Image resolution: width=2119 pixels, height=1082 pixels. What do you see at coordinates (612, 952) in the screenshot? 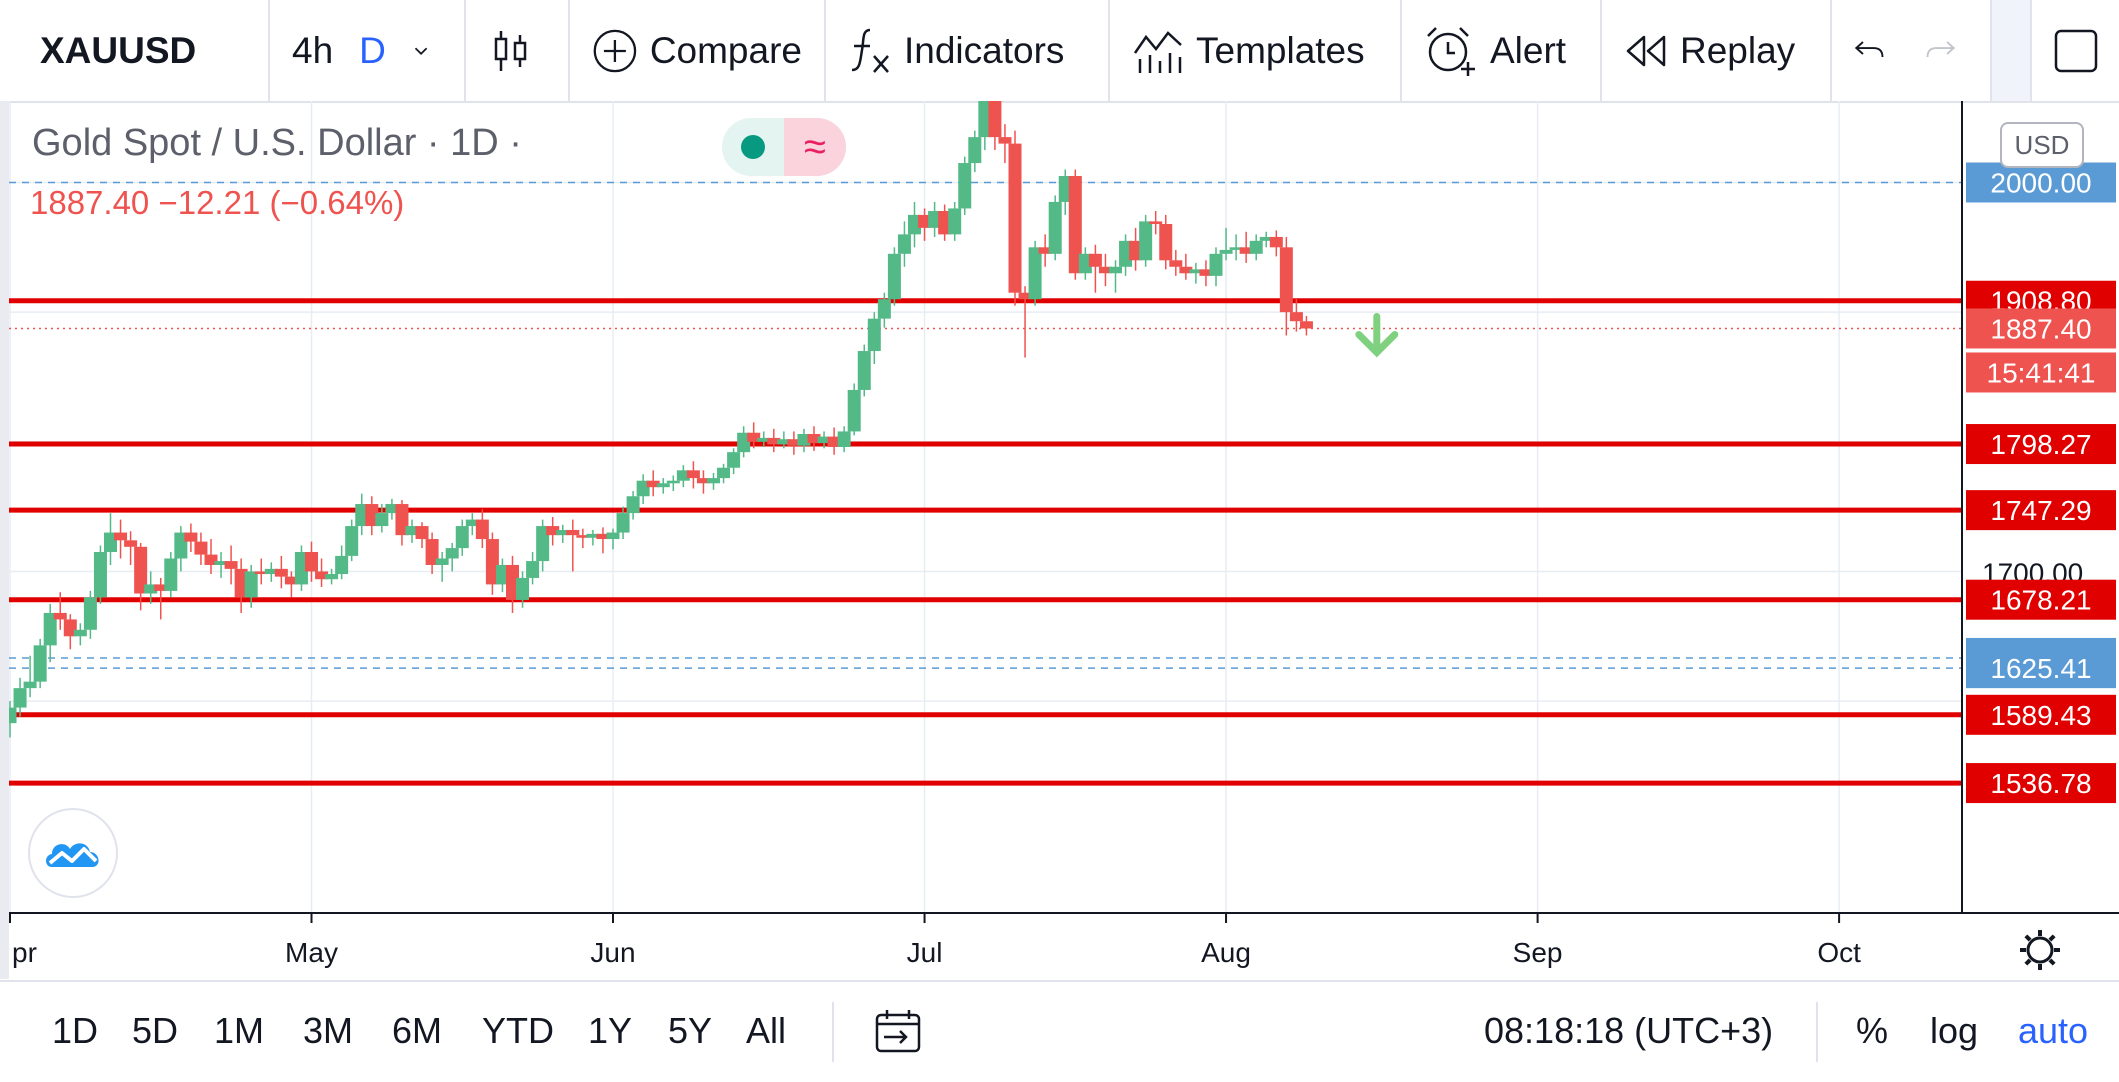
I see `time-tick-label: Jun` at bounding box center [612, 952].